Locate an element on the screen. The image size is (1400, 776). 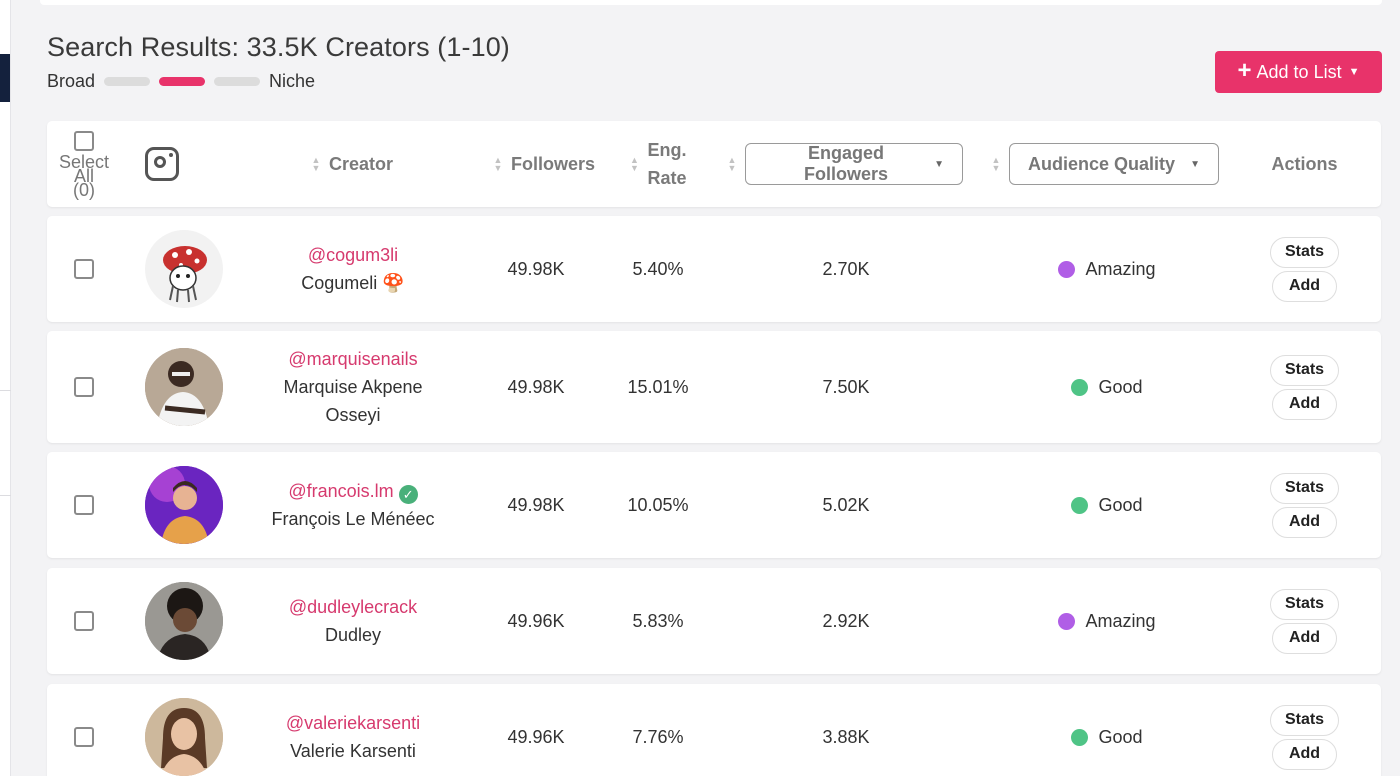
add-to-list-button: + Add to List ▼ is located at coordinates (1298, 72).